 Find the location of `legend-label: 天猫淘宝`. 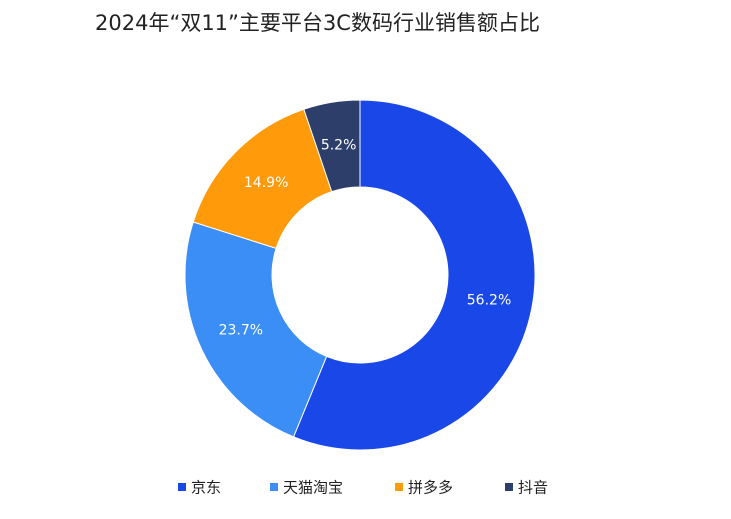

legend-label: 天猫淘宝 is located at coordinates (313, 488).